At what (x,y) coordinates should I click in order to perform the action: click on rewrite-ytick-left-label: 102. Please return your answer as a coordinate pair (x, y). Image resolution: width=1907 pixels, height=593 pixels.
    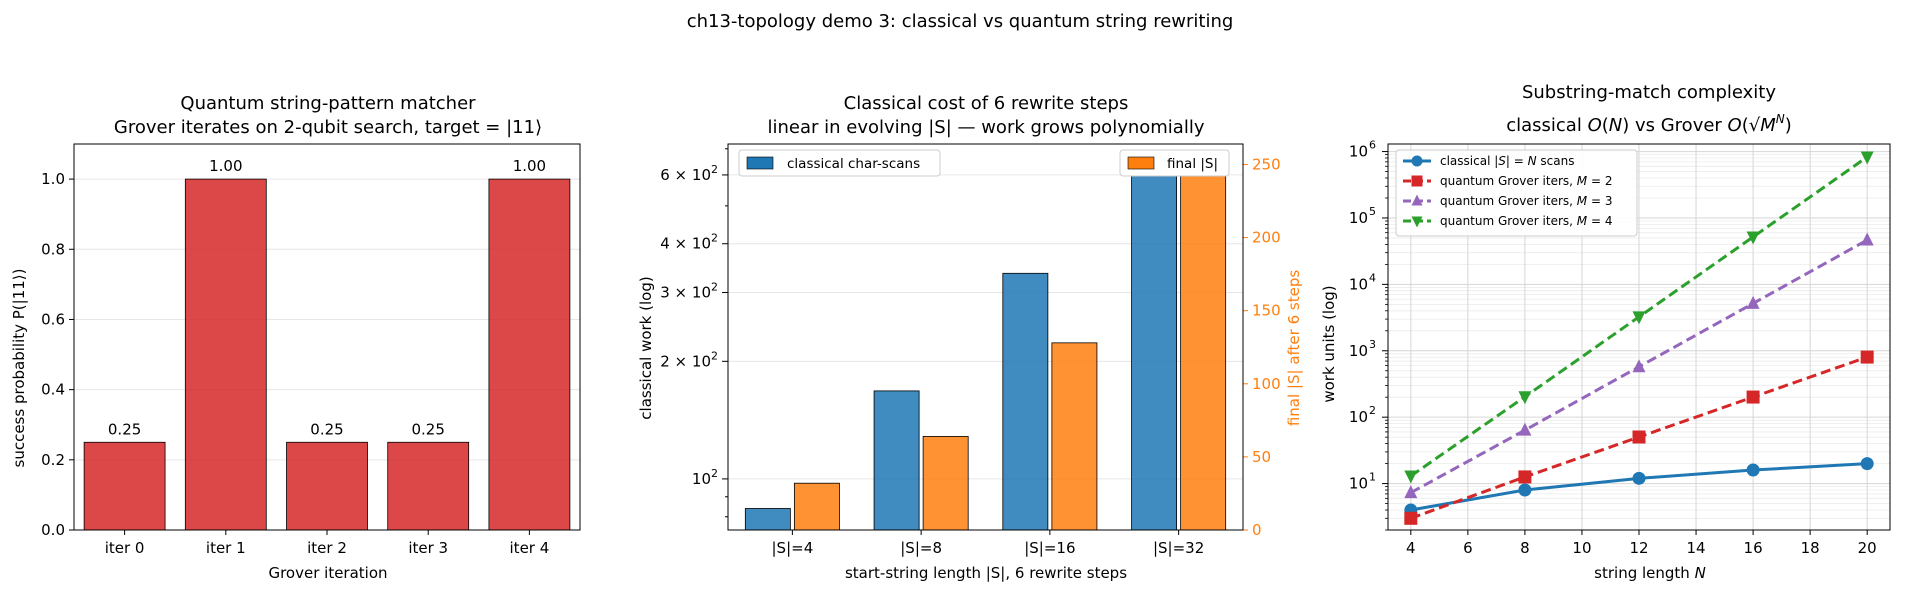
    Looking at the image, I should click on (705, 477).